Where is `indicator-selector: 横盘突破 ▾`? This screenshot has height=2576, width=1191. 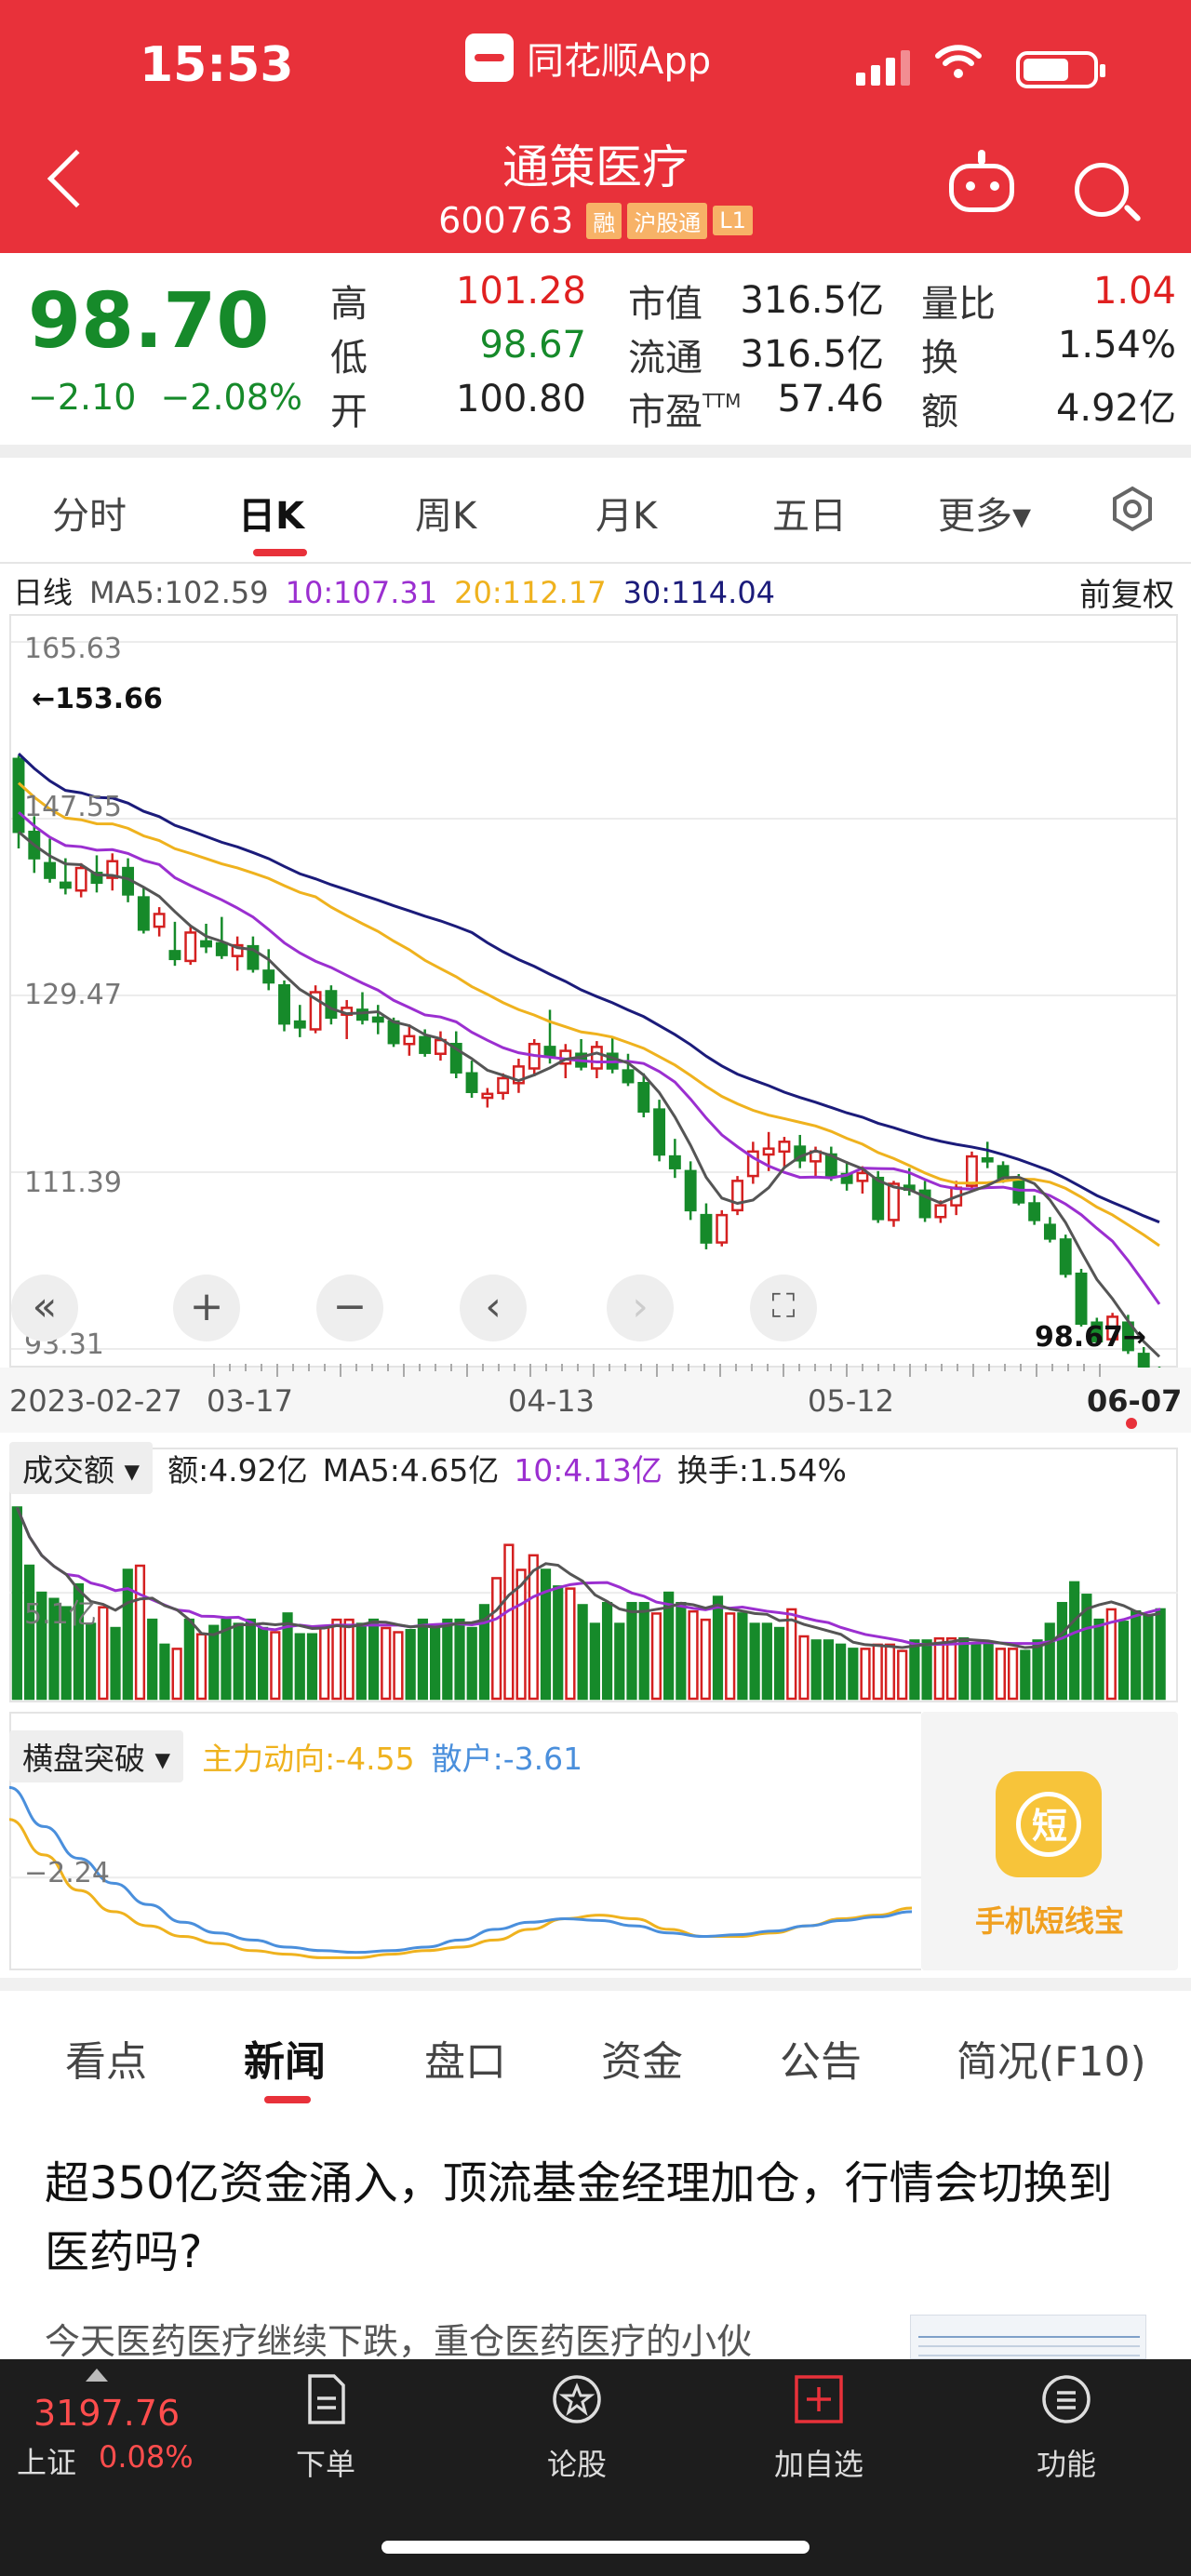 indicator-selector: 横盘突破 ▾ is located at coordinates (96, 1756).